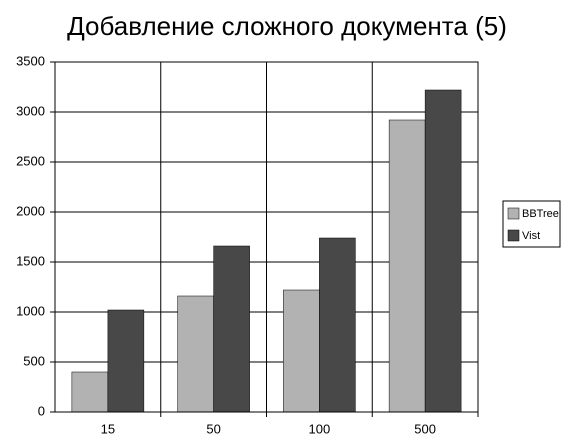 This screenshot has width=575, height=448. What do you see at coordinates (287, 26) in the screenshot?
I see `chart-title: Добавление сложного документа (5)` at bounding box center [287, 26].